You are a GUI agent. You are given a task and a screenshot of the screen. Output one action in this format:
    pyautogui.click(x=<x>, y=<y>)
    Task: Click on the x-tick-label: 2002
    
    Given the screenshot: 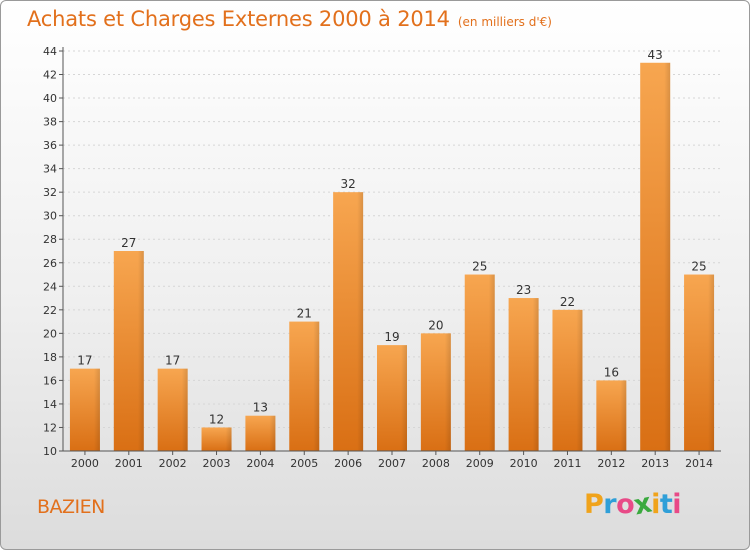 What is the action you would take?
    pyautogui.click(x=173, y=463)
    